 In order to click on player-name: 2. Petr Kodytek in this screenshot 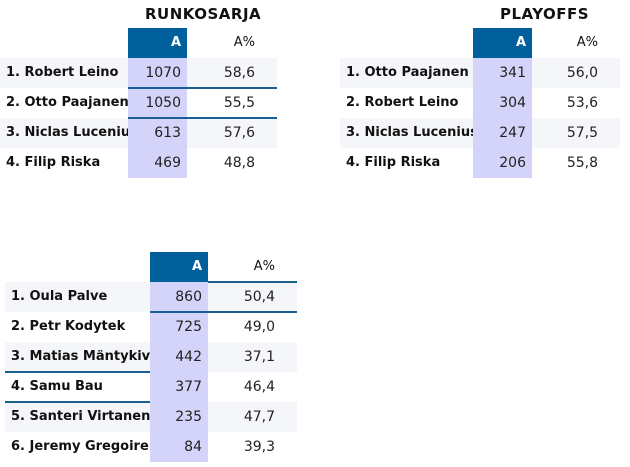, I will do `click(68, 327)`.